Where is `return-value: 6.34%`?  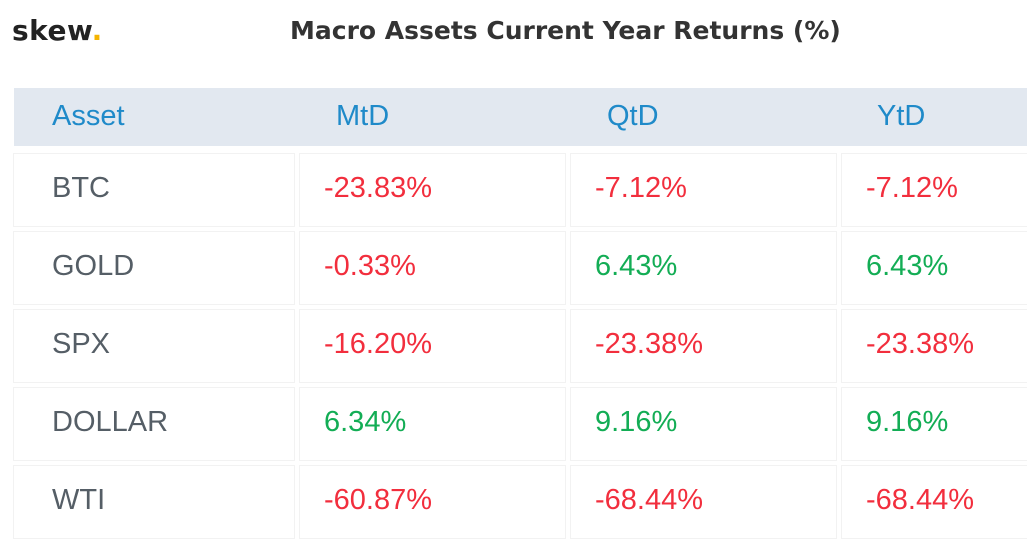
return-value: 6.34% is located at coordinates (365, 422).